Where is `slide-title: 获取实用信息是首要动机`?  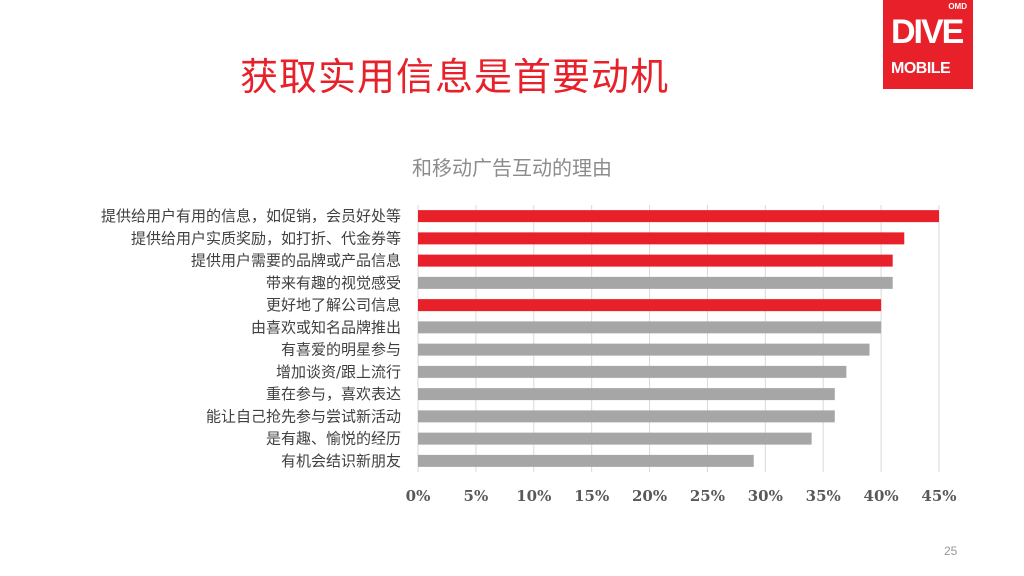 slide-title: 获取实用信息是首要动机 is located at coordinates (455, 77).